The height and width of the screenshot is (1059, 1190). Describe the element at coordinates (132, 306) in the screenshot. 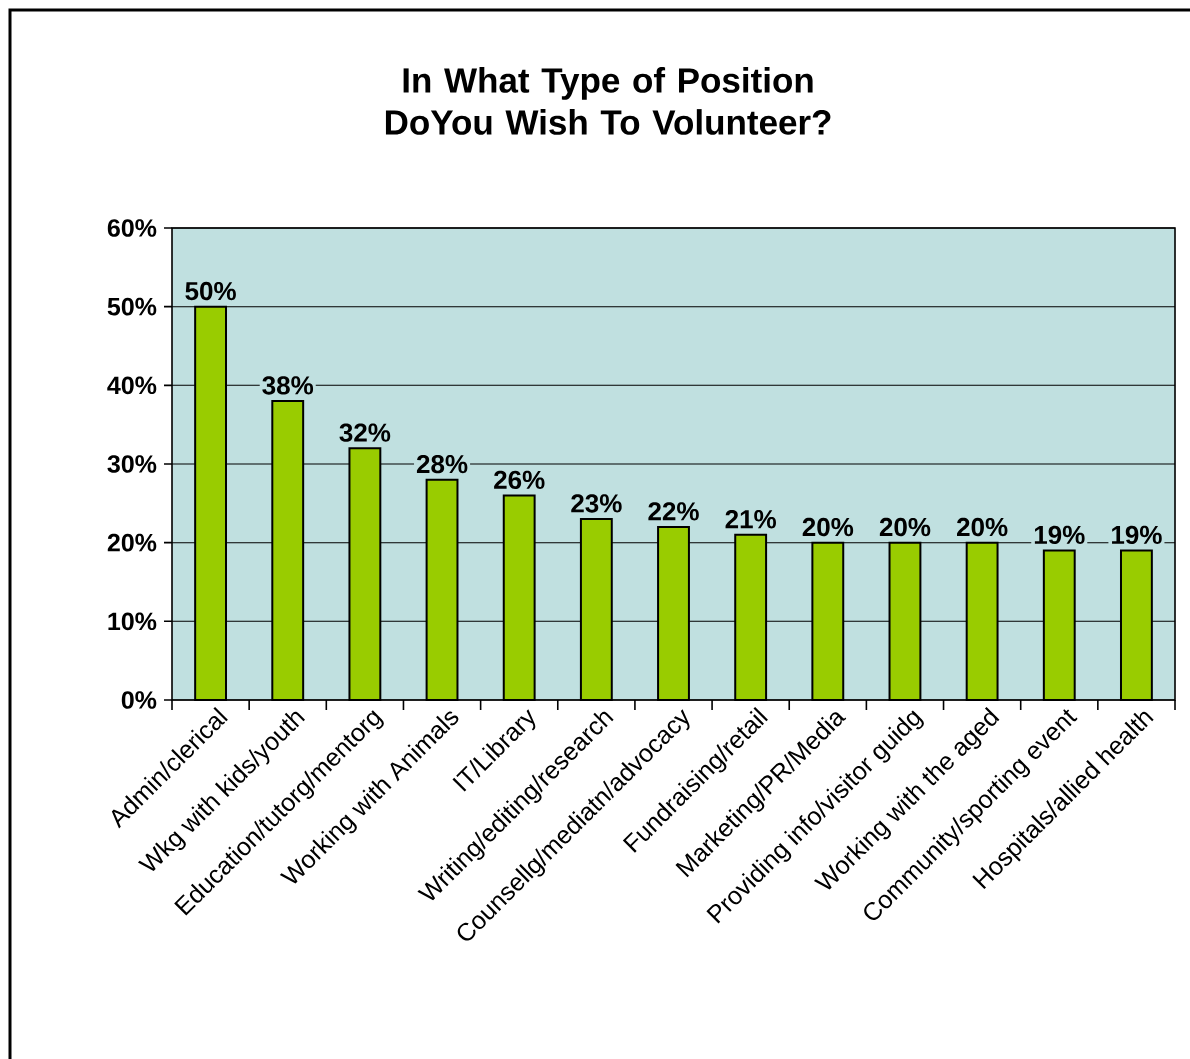

I see `y-tick-label: 50%` at that location.